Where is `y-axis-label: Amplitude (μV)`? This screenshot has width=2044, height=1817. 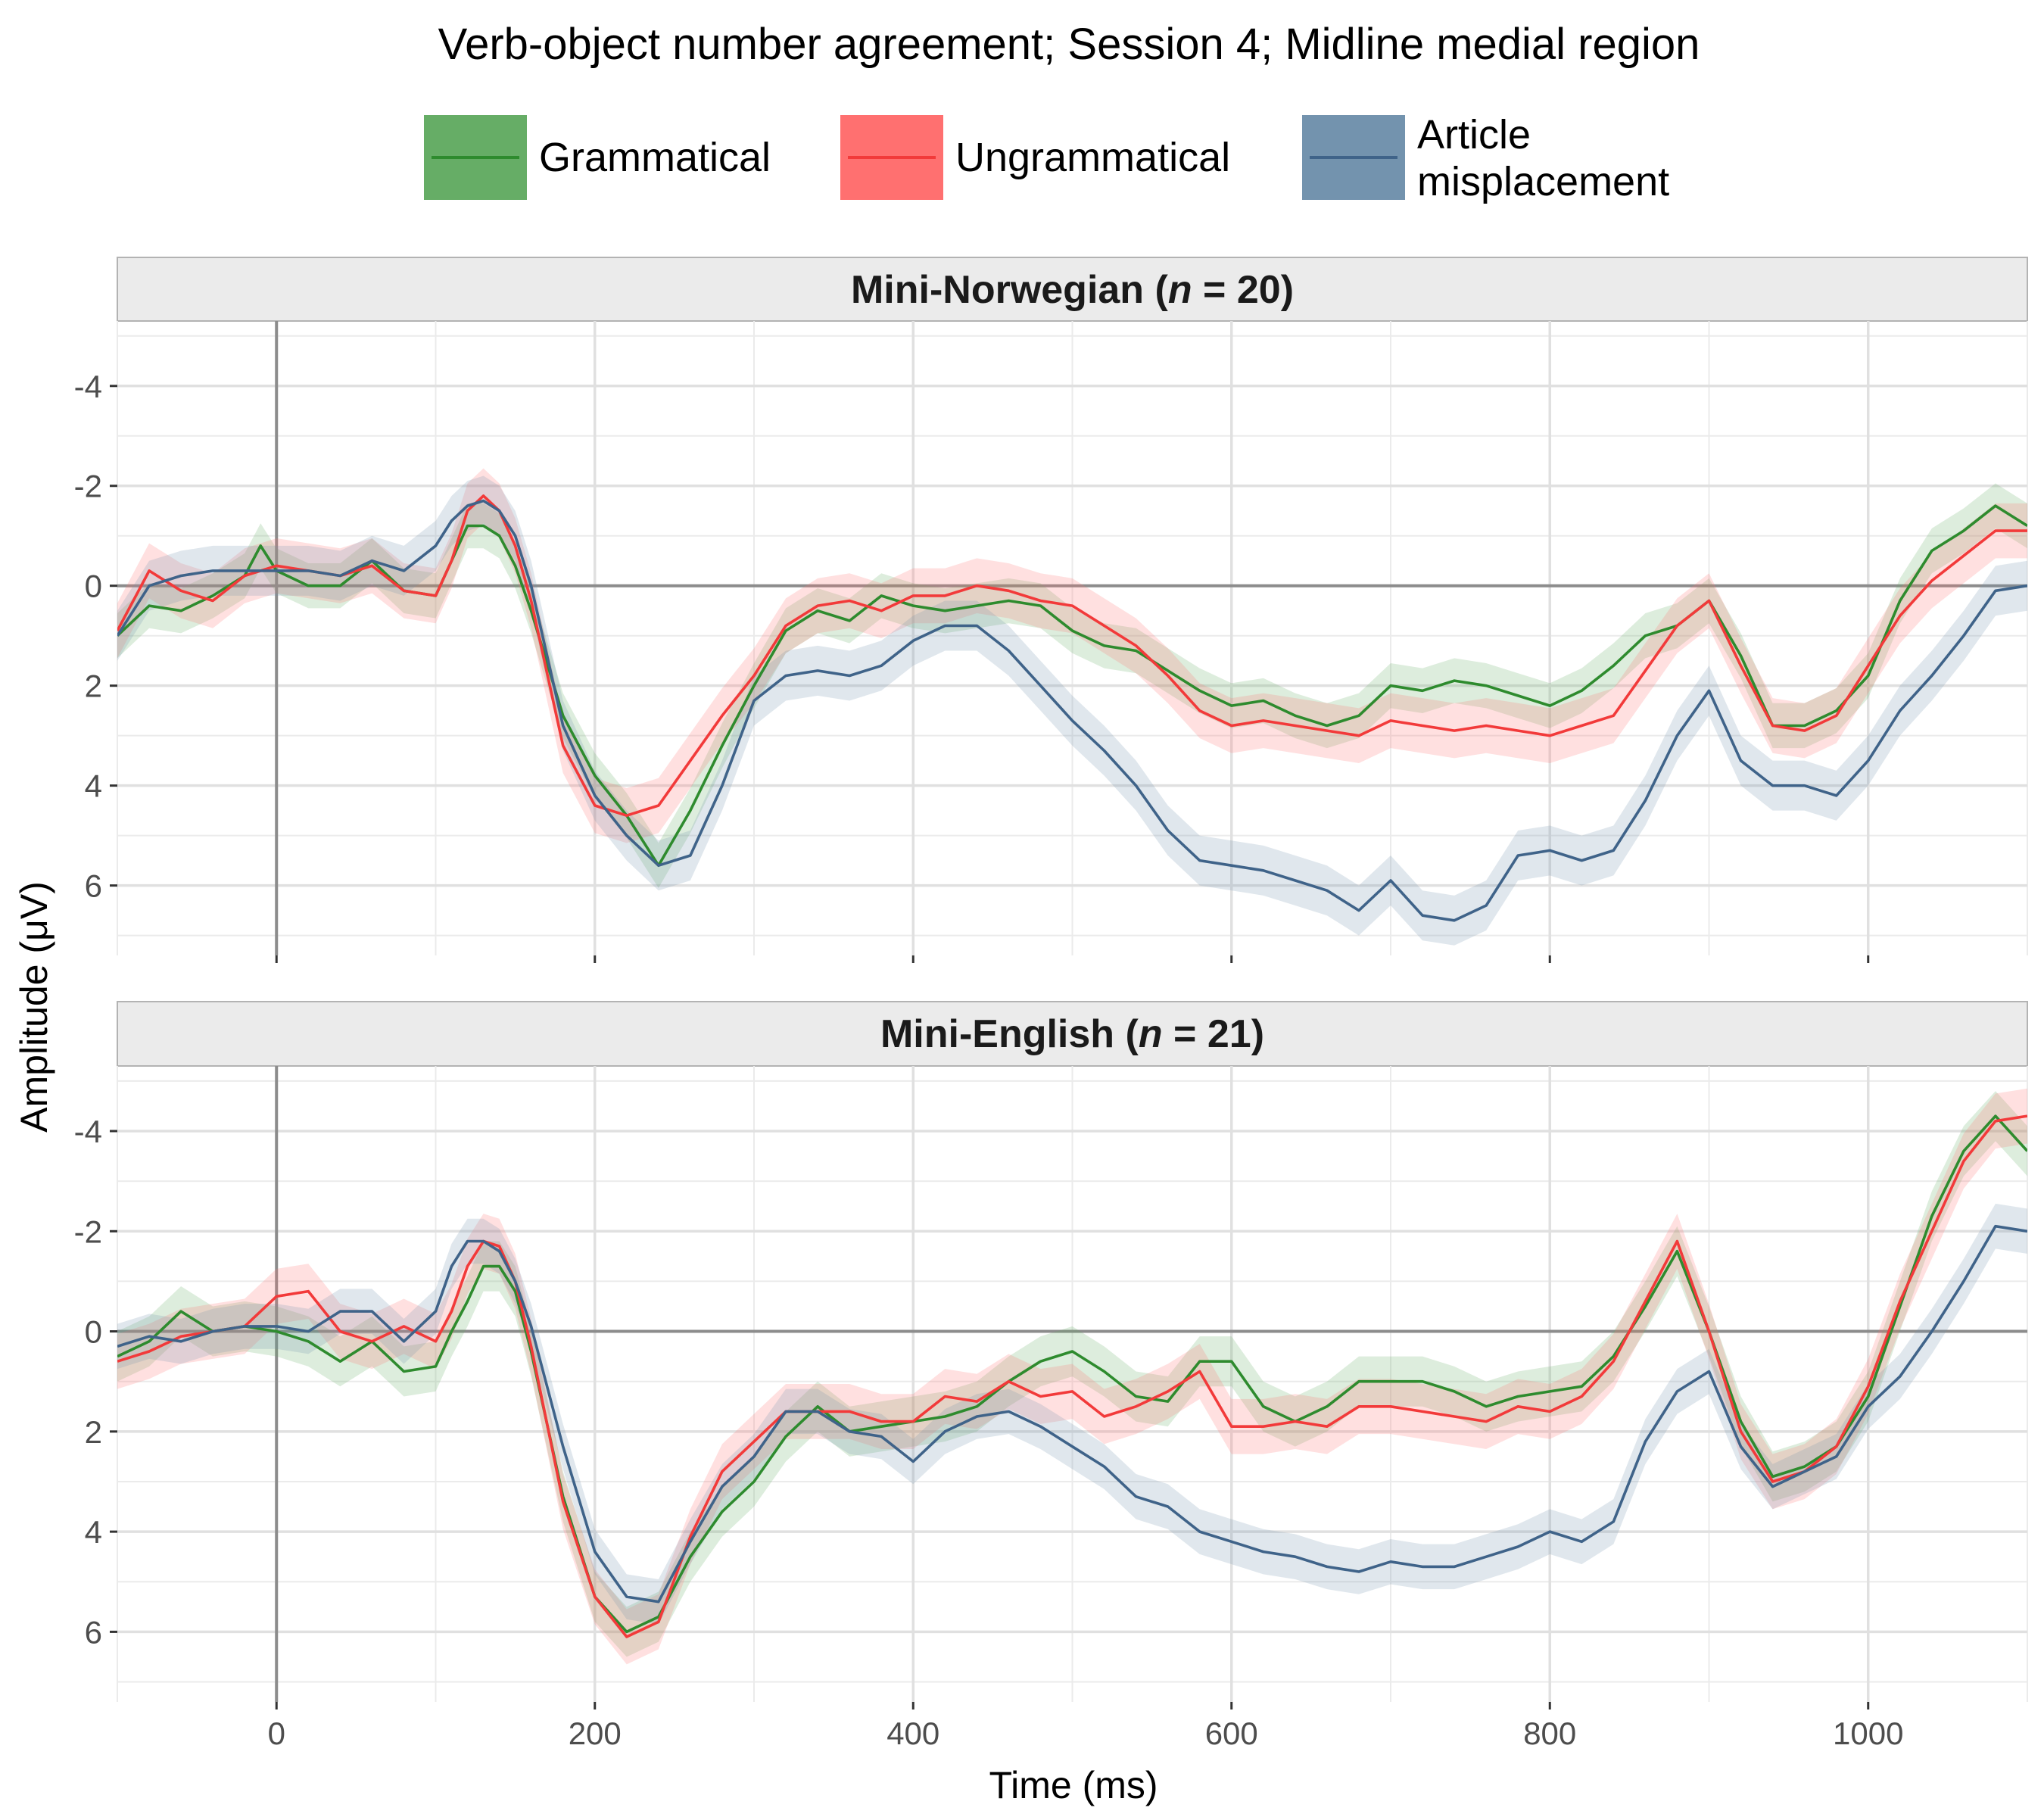 y-axis-label: Amplitude (μV) is located at coordinates (34, 1007).